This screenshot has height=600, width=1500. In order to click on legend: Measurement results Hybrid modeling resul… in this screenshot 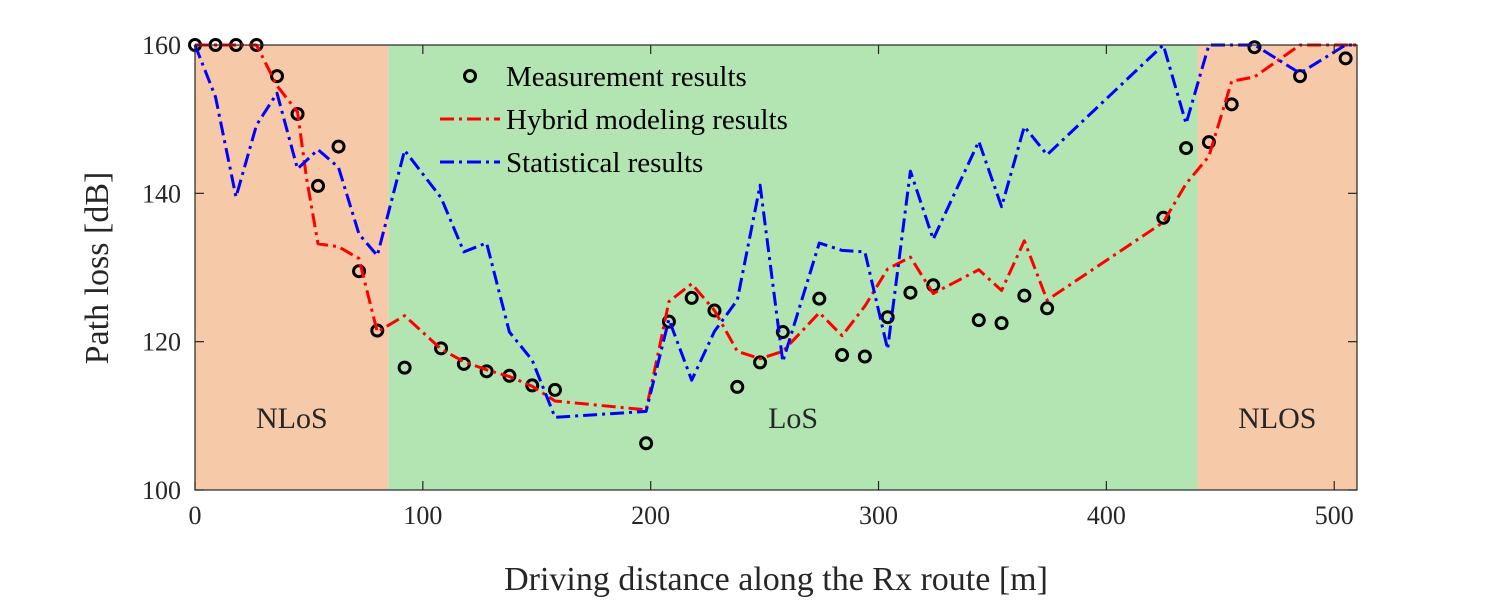, I will do `click(614, 120)`.